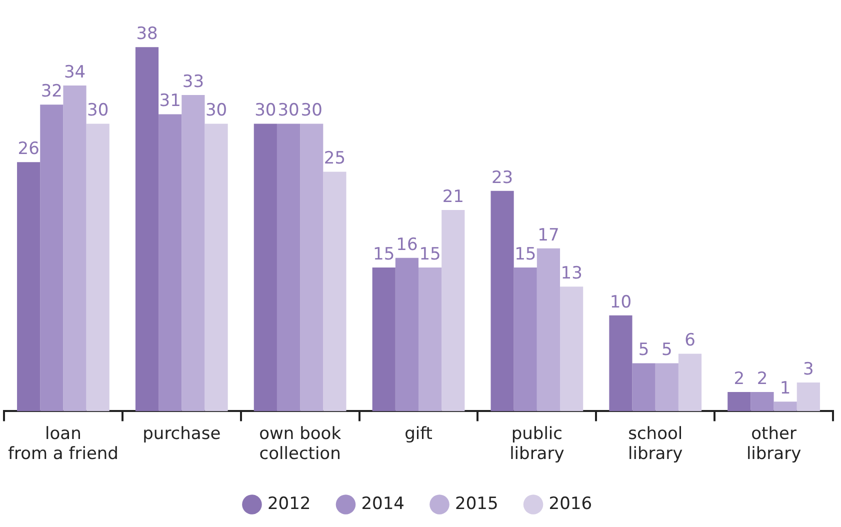  What do you see at coordinates (75, 72) in the screenshot?
I see `data-label: 34` at bounding box center [75, 72].